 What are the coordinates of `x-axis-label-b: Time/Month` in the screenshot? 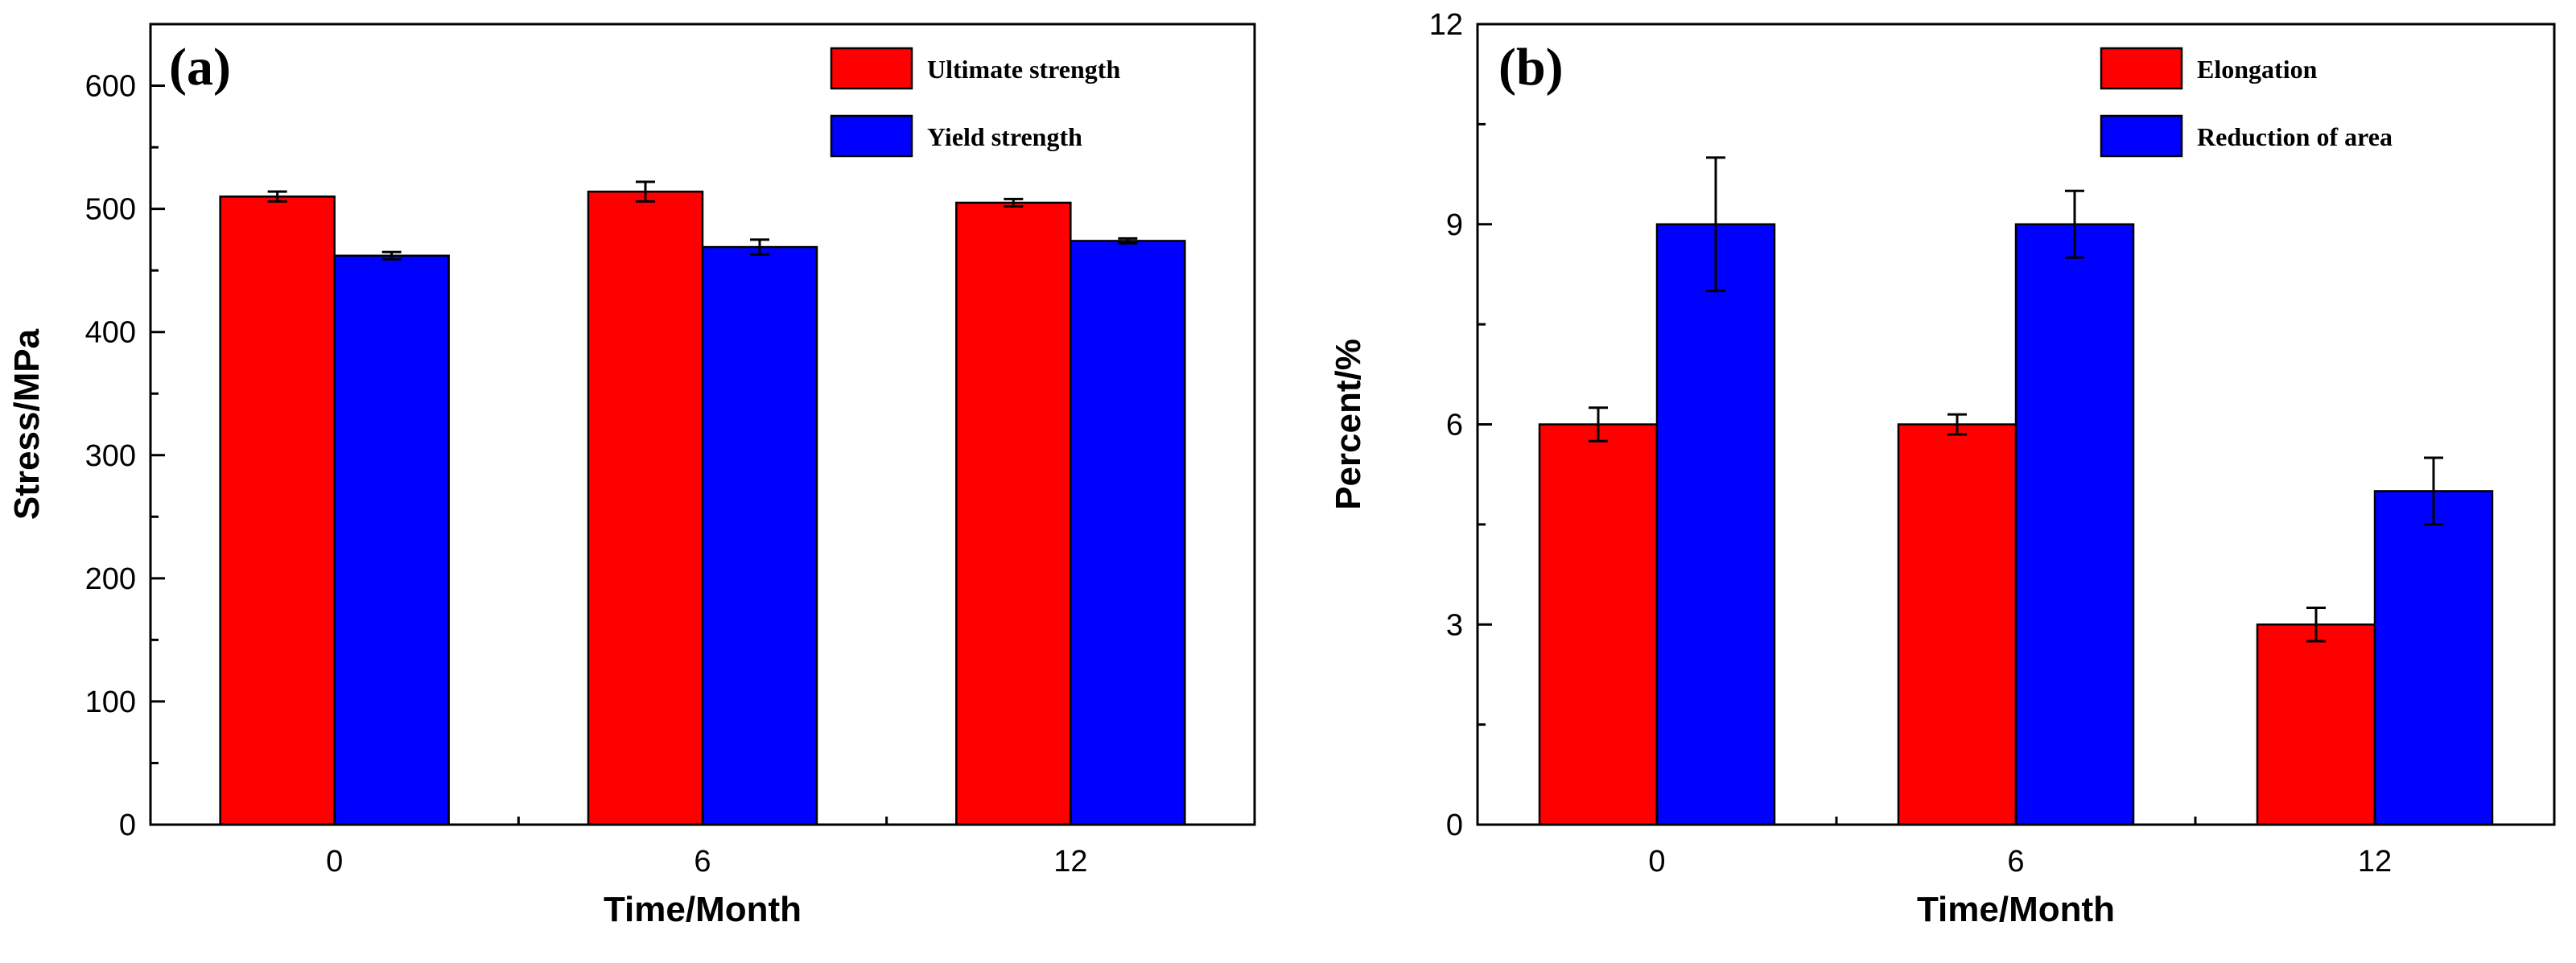 It's located at (2016, 909).